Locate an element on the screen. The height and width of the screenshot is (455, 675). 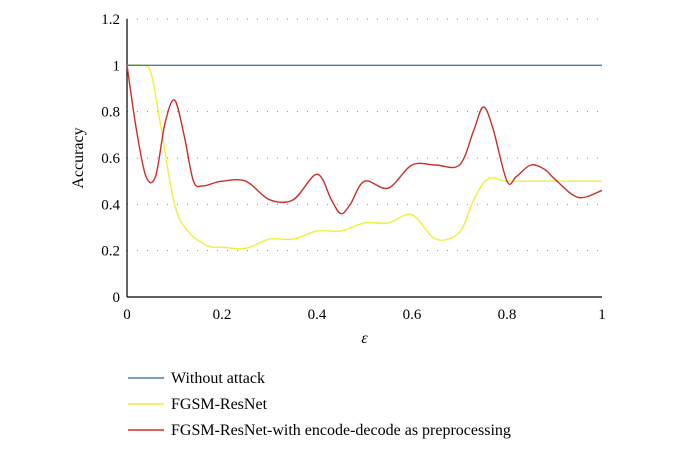
x-tick-label: 0.8 is located at coordinates (507, 315).